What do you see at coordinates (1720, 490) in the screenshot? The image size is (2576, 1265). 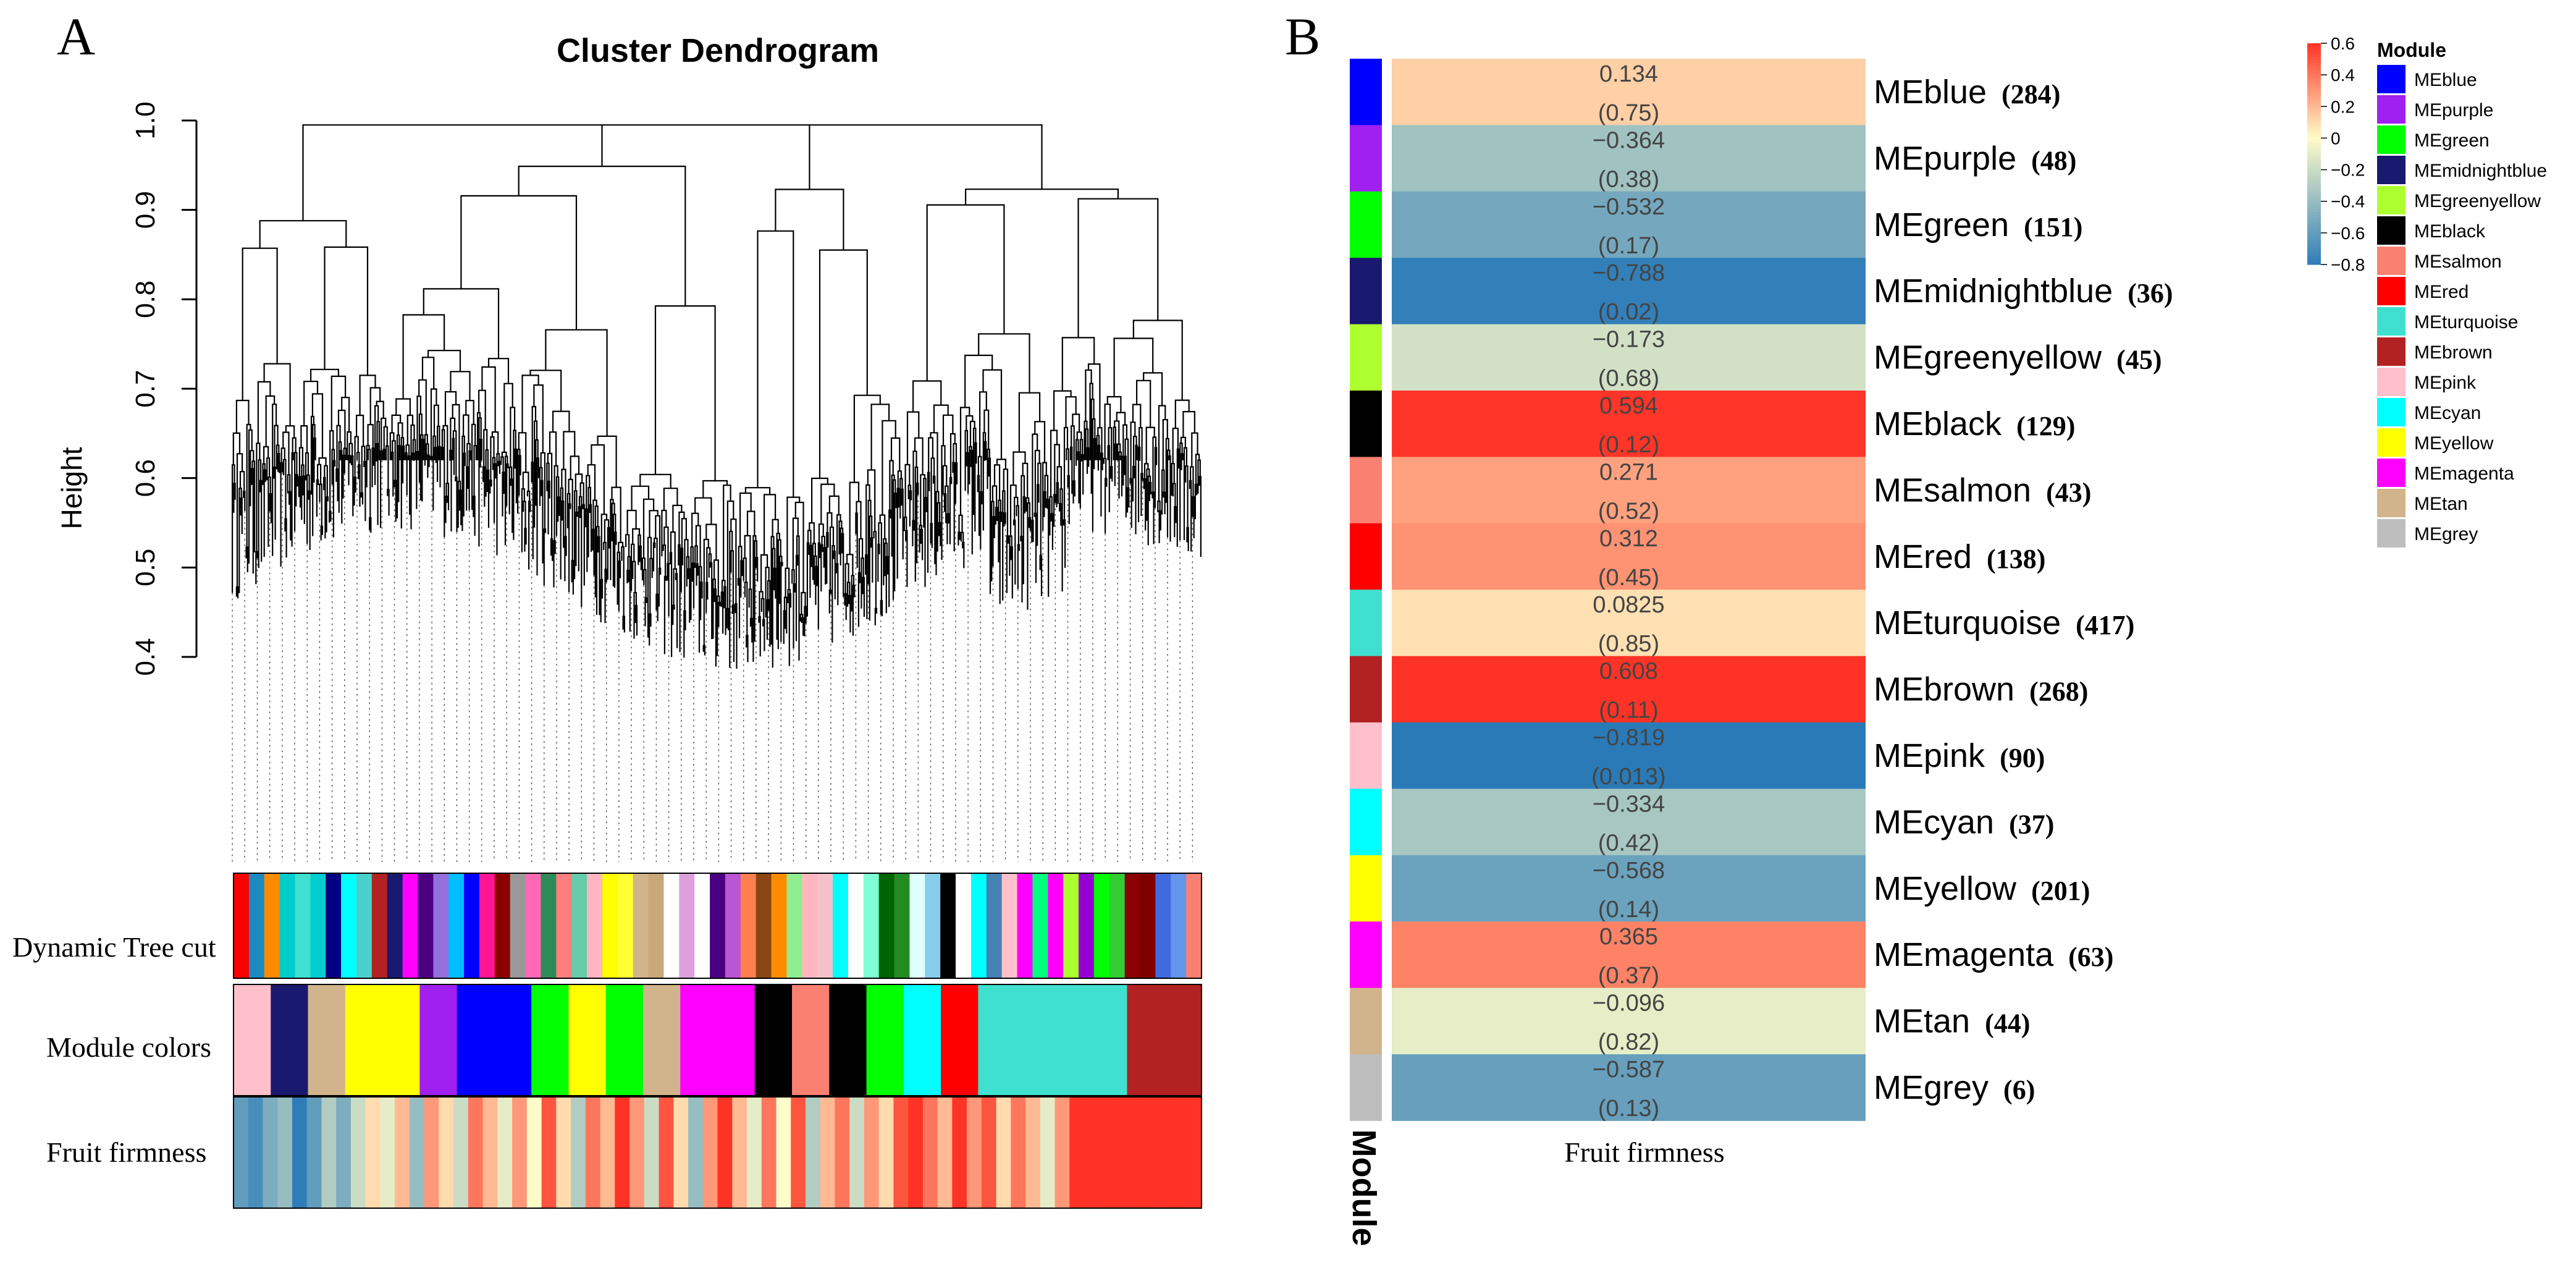 I see `heatmap-row-MEsalmon: 0.271 (0.52) MEsalmon (43)` at bounding box center [1720, 490].